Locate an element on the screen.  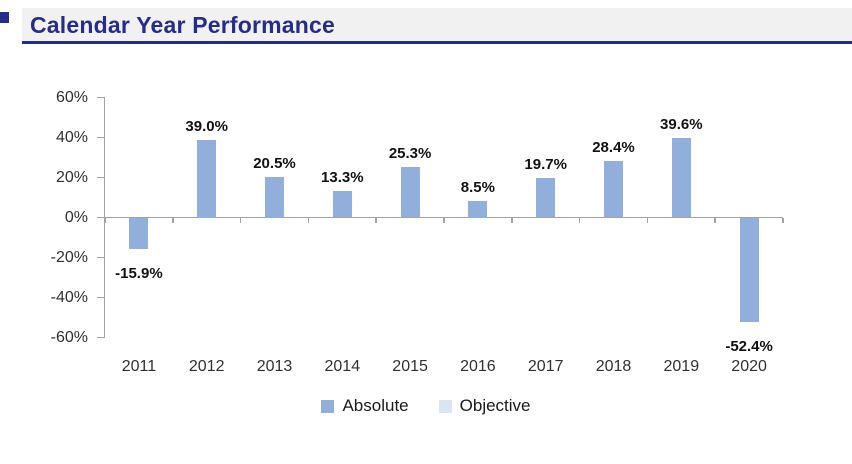
x-axis-label-2020: 2020 is located at coordinates (749, 366).